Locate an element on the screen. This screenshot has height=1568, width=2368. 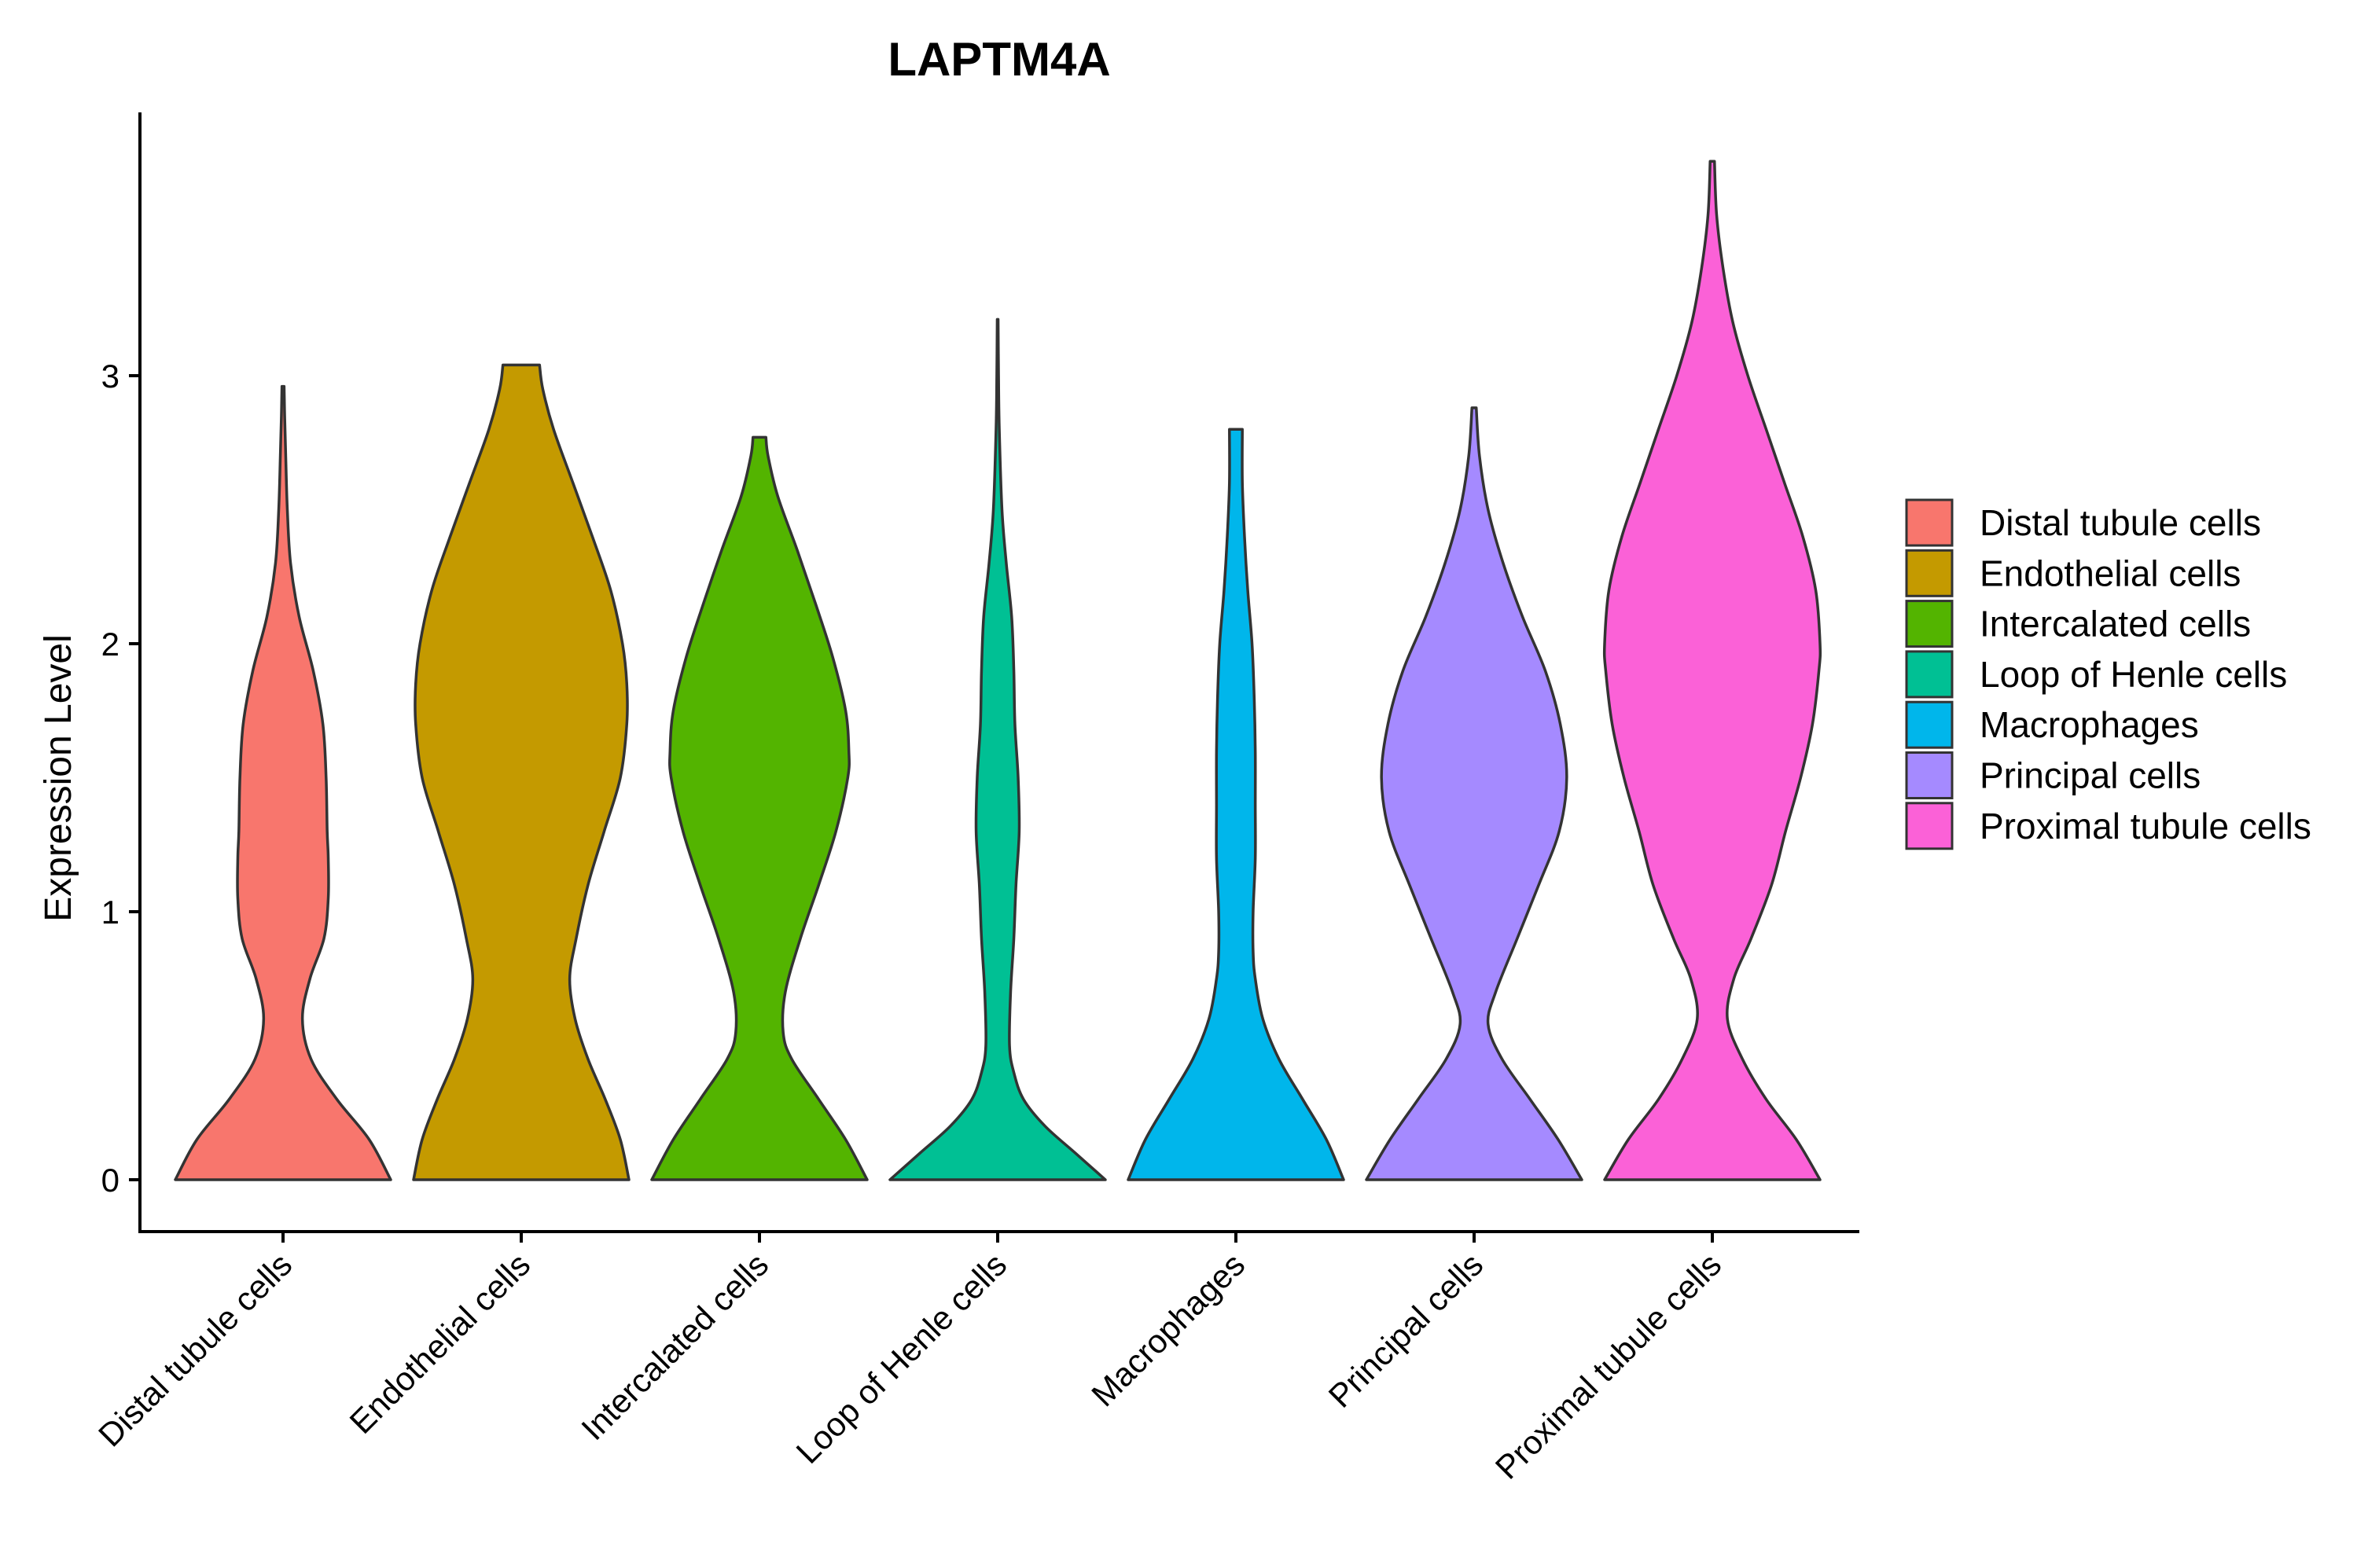
legend-label: Loop of Henle cells is located at coordinates (2133, 674).